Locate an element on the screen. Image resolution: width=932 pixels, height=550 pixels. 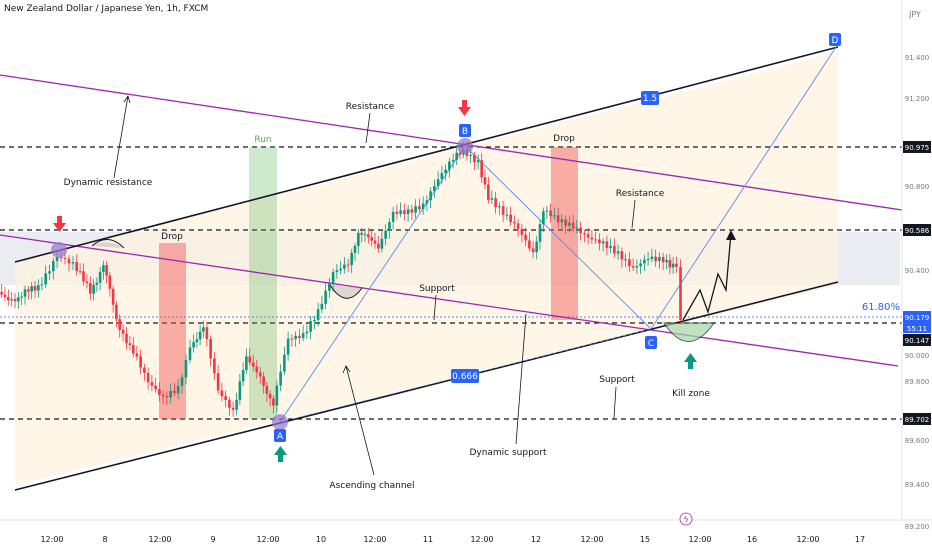
kill-zone-shape is located at coordinates (689, 332).